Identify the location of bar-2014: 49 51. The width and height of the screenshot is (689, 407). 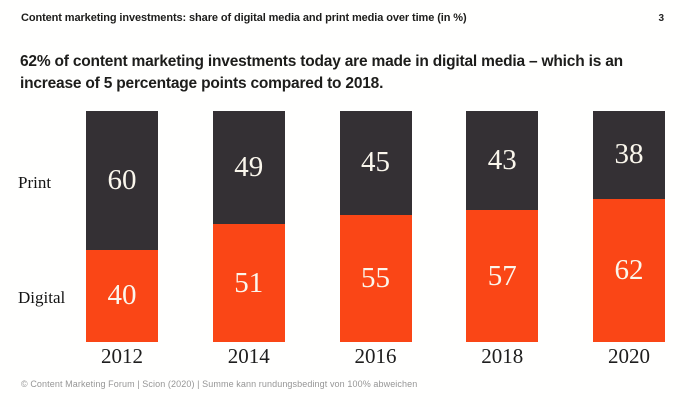
(248, 226).